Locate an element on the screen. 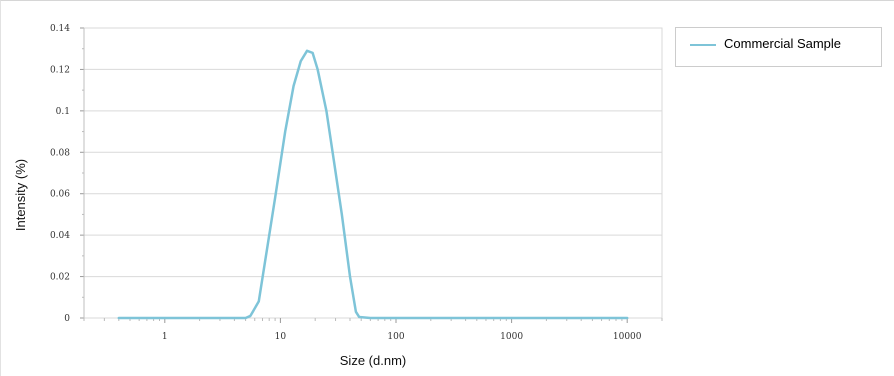  legend: Commercial Sample is located at coordinates (778, 47).